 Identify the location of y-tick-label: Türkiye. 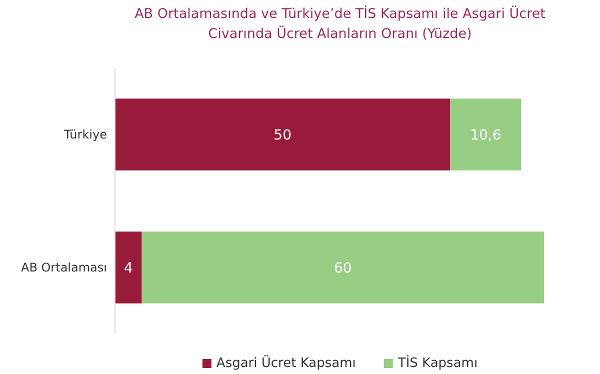
(85, 135).